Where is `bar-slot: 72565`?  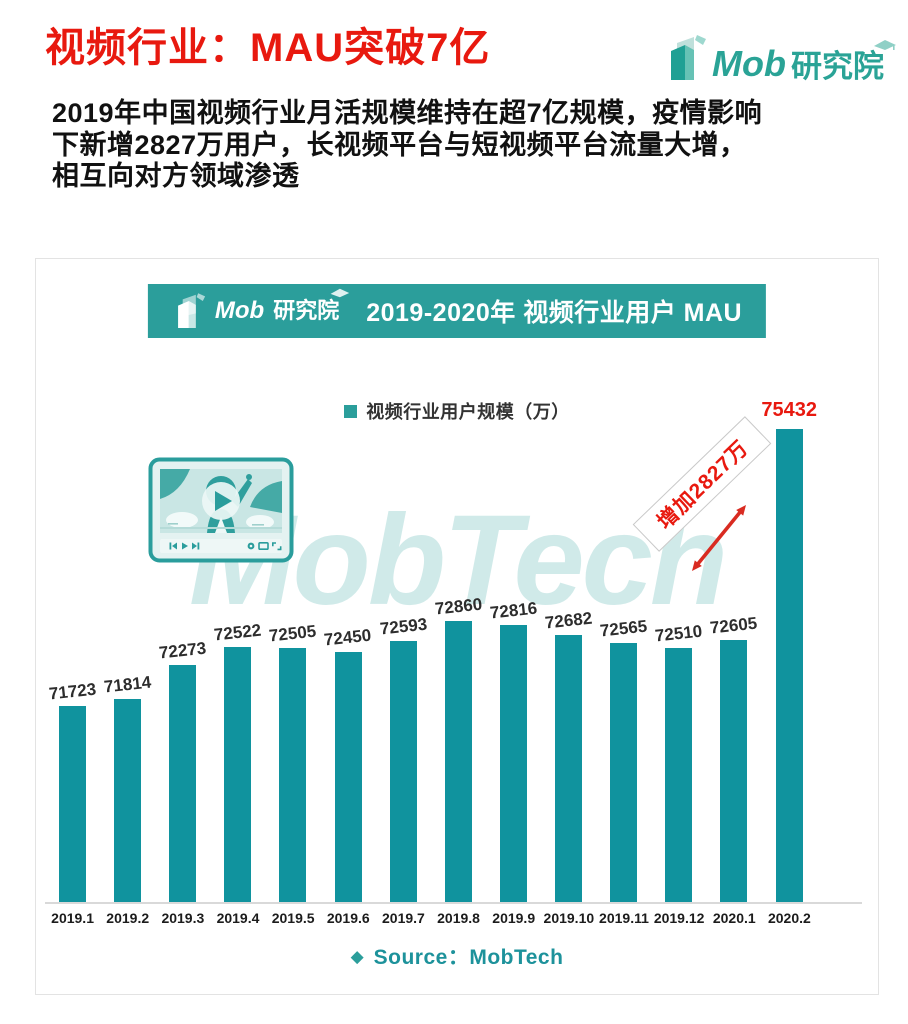 bar-slot: 72565 is located at coordinates (623, 759).